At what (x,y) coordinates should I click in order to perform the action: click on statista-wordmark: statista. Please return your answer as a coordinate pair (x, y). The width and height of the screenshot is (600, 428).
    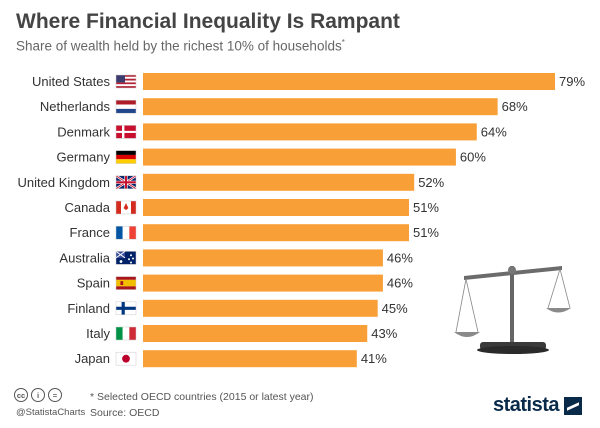
    Looking at the image, I should click on (526, 405).